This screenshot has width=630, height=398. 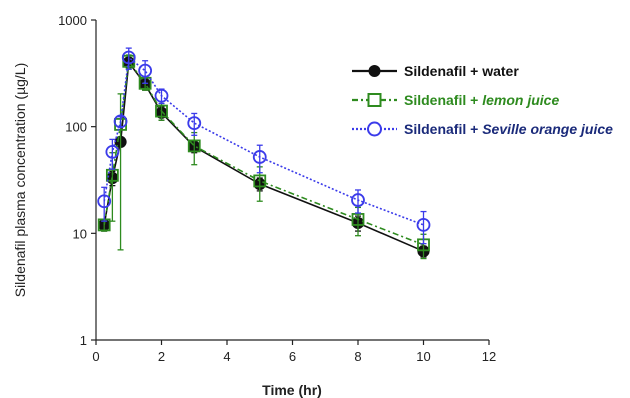 I want to click on legend-item-1: Sildenafil + water, so click(x=435, y=71).